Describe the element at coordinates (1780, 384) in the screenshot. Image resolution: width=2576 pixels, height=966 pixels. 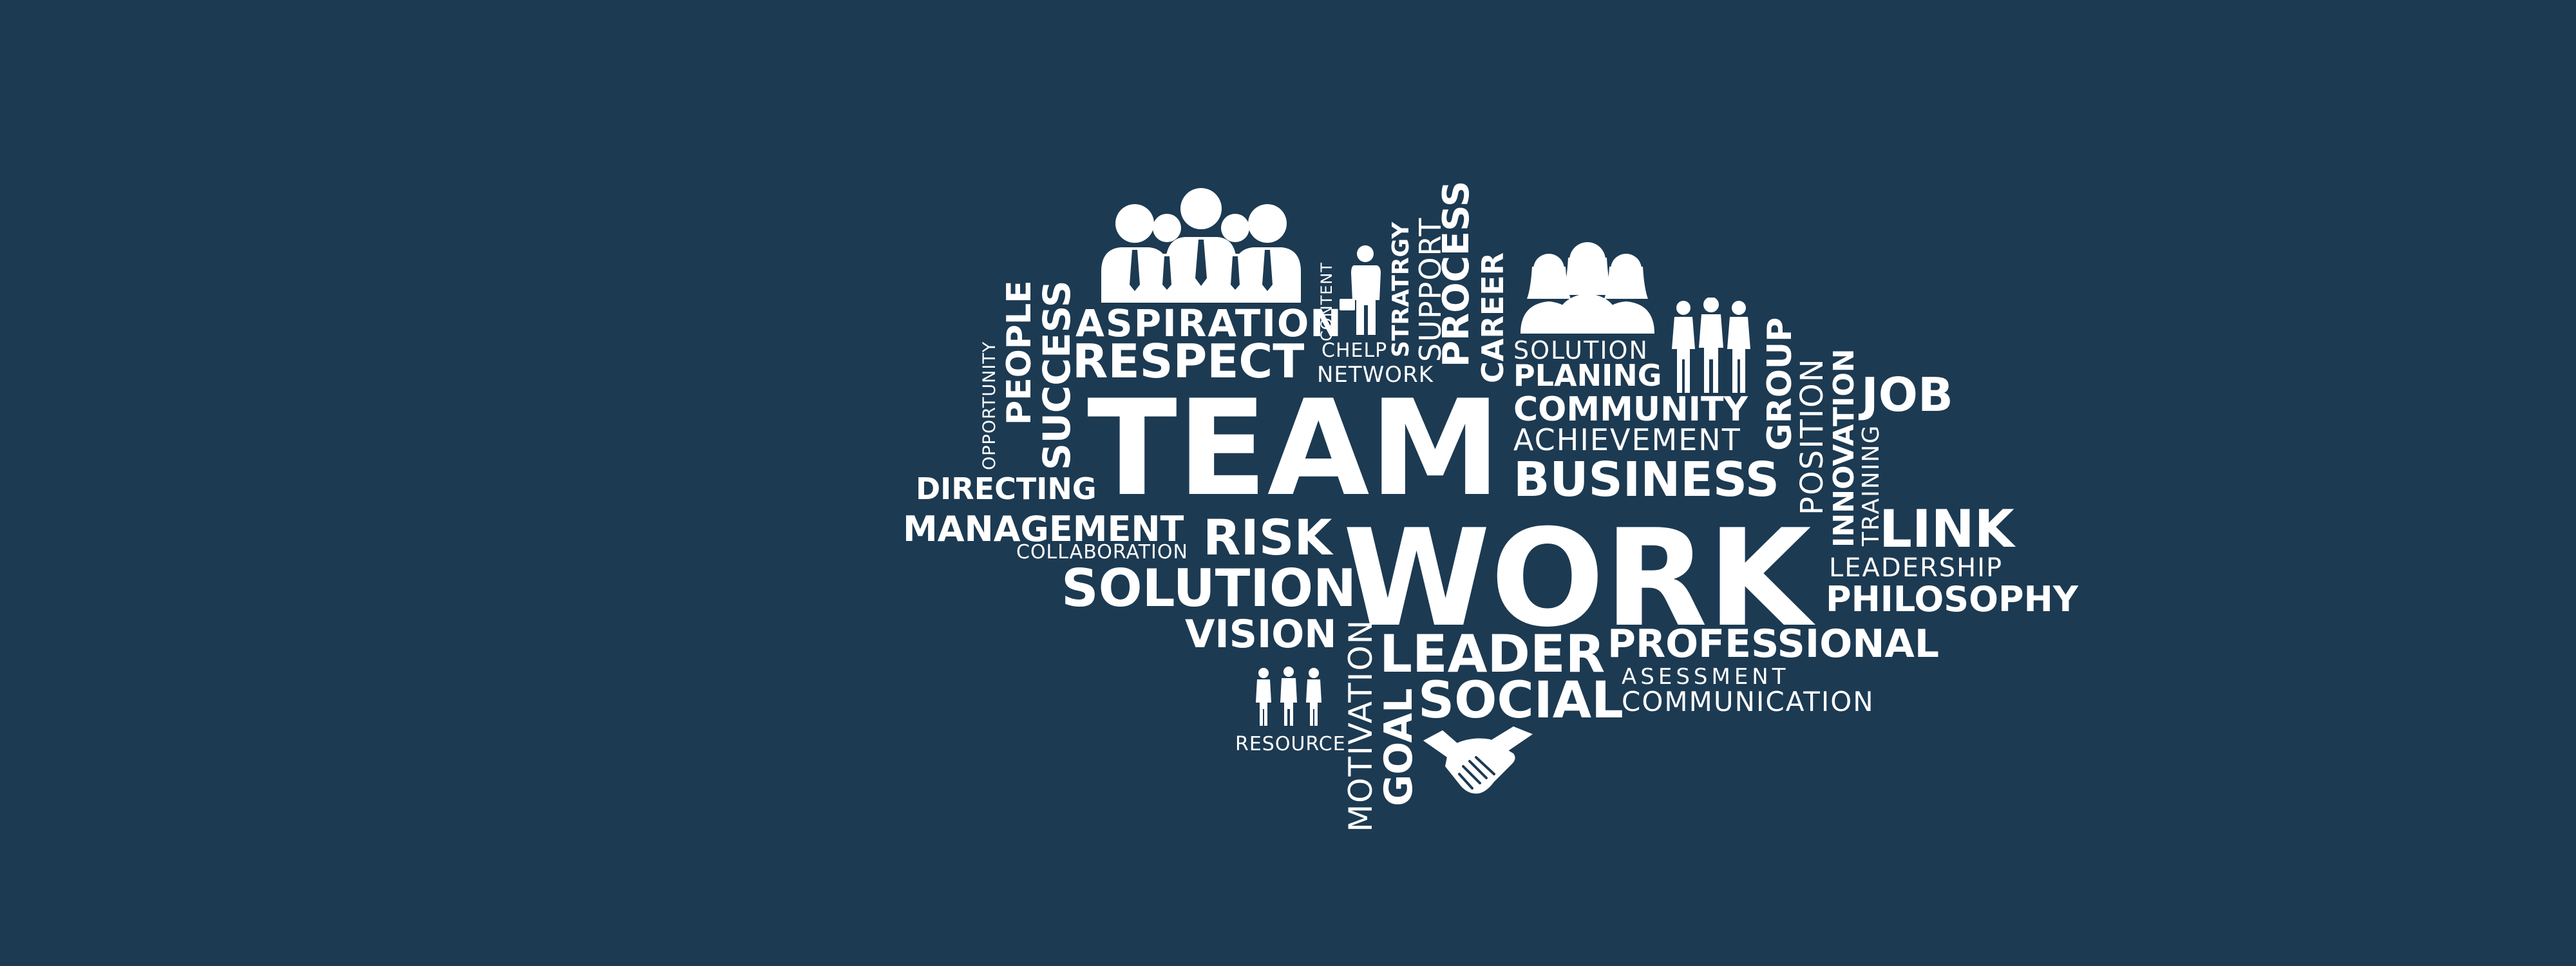
I see `word-group: GROUP` at that location.